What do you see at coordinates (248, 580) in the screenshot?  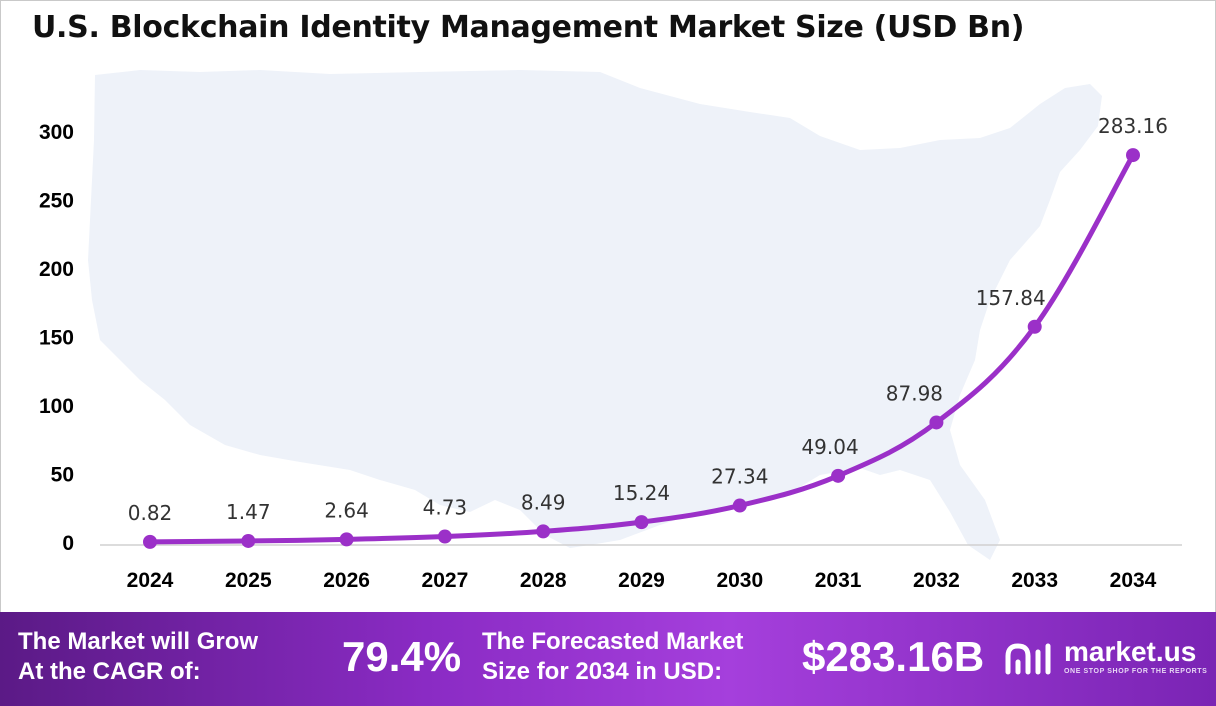 I see `x-tick-label: 2025` at bounding box center [248, 580].